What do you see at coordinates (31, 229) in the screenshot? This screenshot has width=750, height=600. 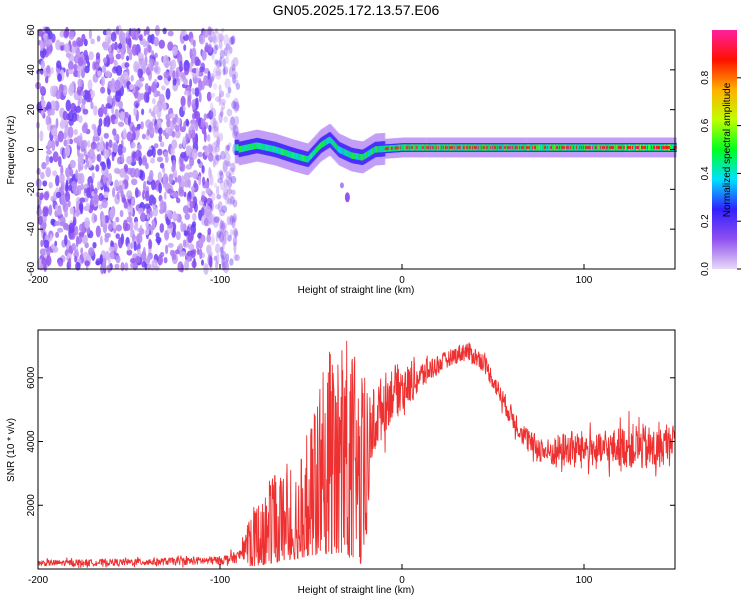 I see `spectrogram-ytick-label: -40` at bounding box center [31, 229].